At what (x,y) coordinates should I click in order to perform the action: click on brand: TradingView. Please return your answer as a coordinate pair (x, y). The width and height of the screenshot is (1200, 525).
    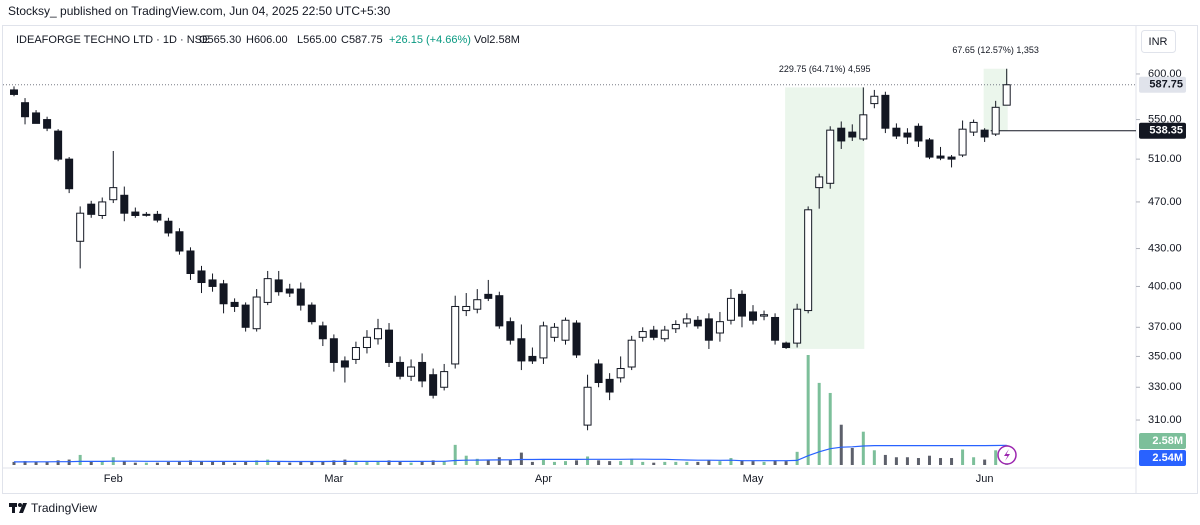
    Looking at the image, I should click on (64, 508).